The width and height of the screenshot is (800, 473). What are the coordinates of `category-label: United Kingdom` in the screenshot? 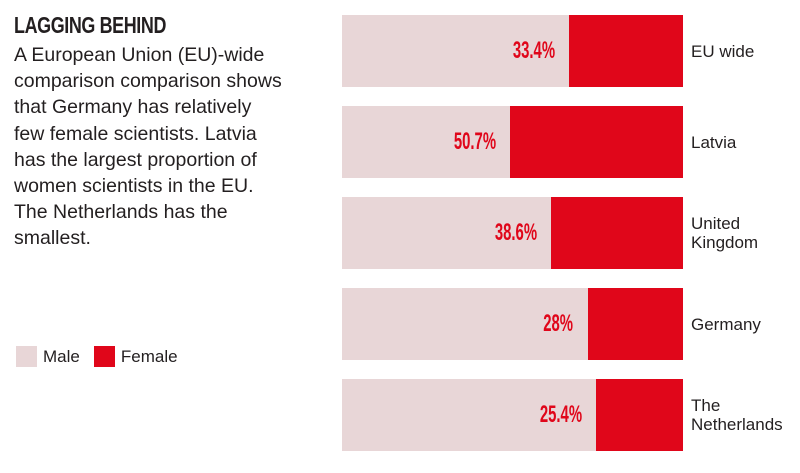 It's located at (725, 233).